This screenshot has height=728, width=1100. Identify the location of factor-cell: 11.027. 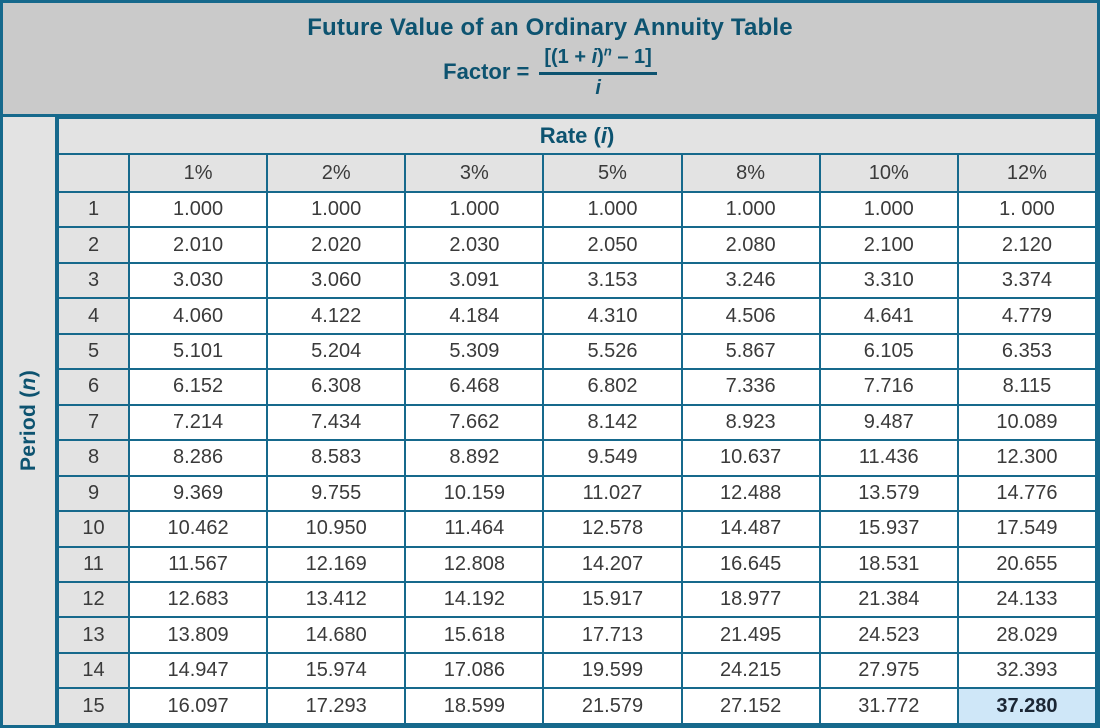
(612, 493).